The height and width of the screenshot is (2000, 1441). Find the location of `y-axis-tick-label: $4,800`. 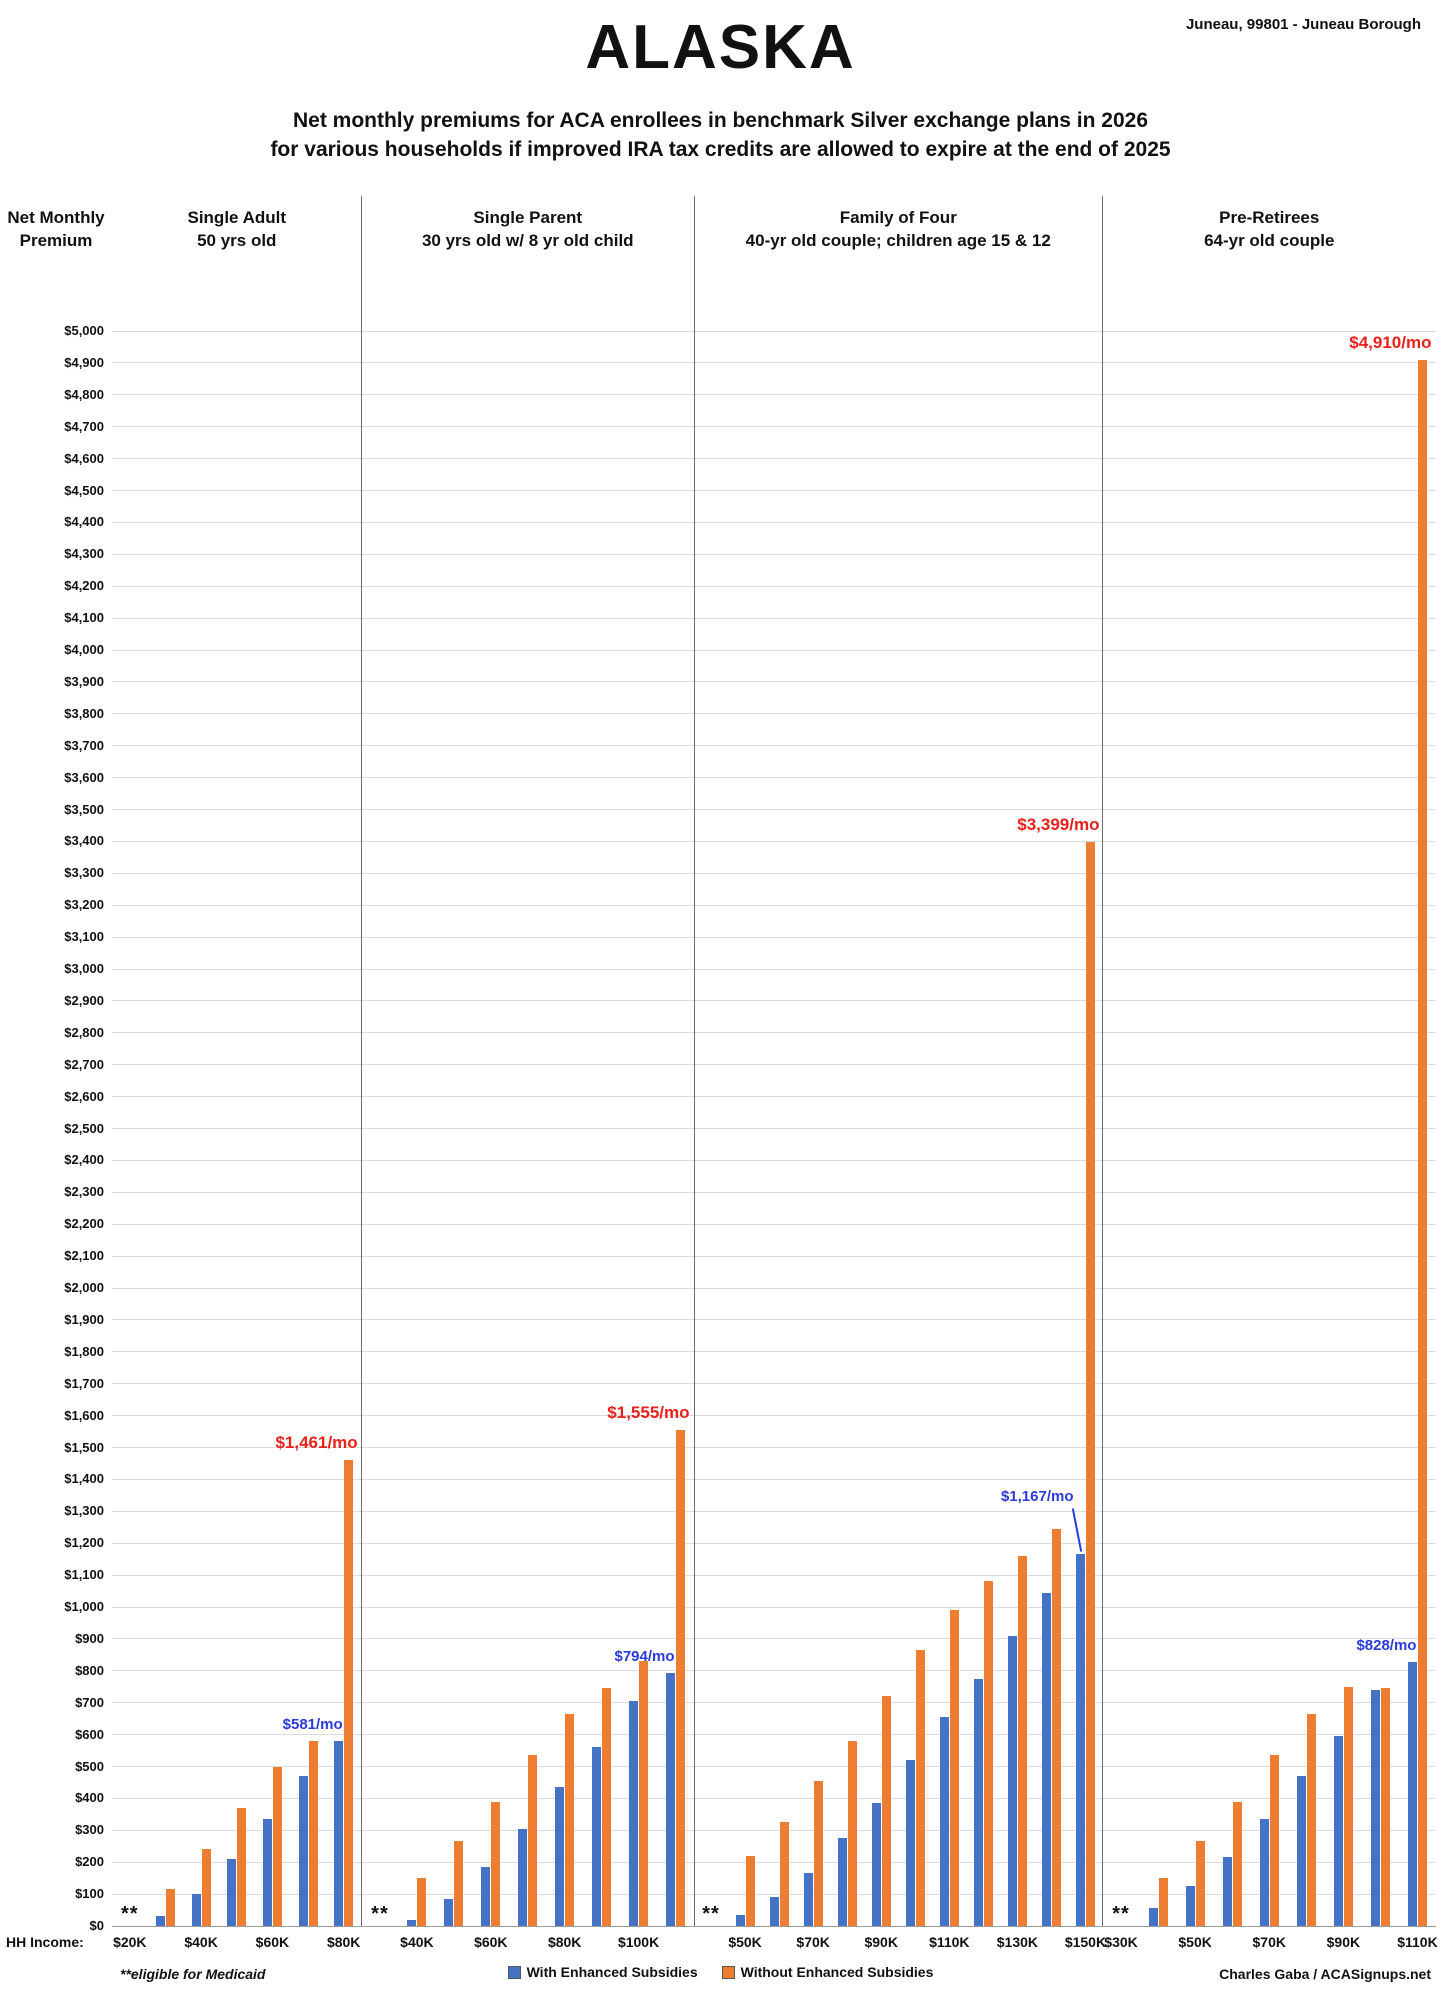

y-axis-tick-label: $4,800 is located at coordinates (84, 394).